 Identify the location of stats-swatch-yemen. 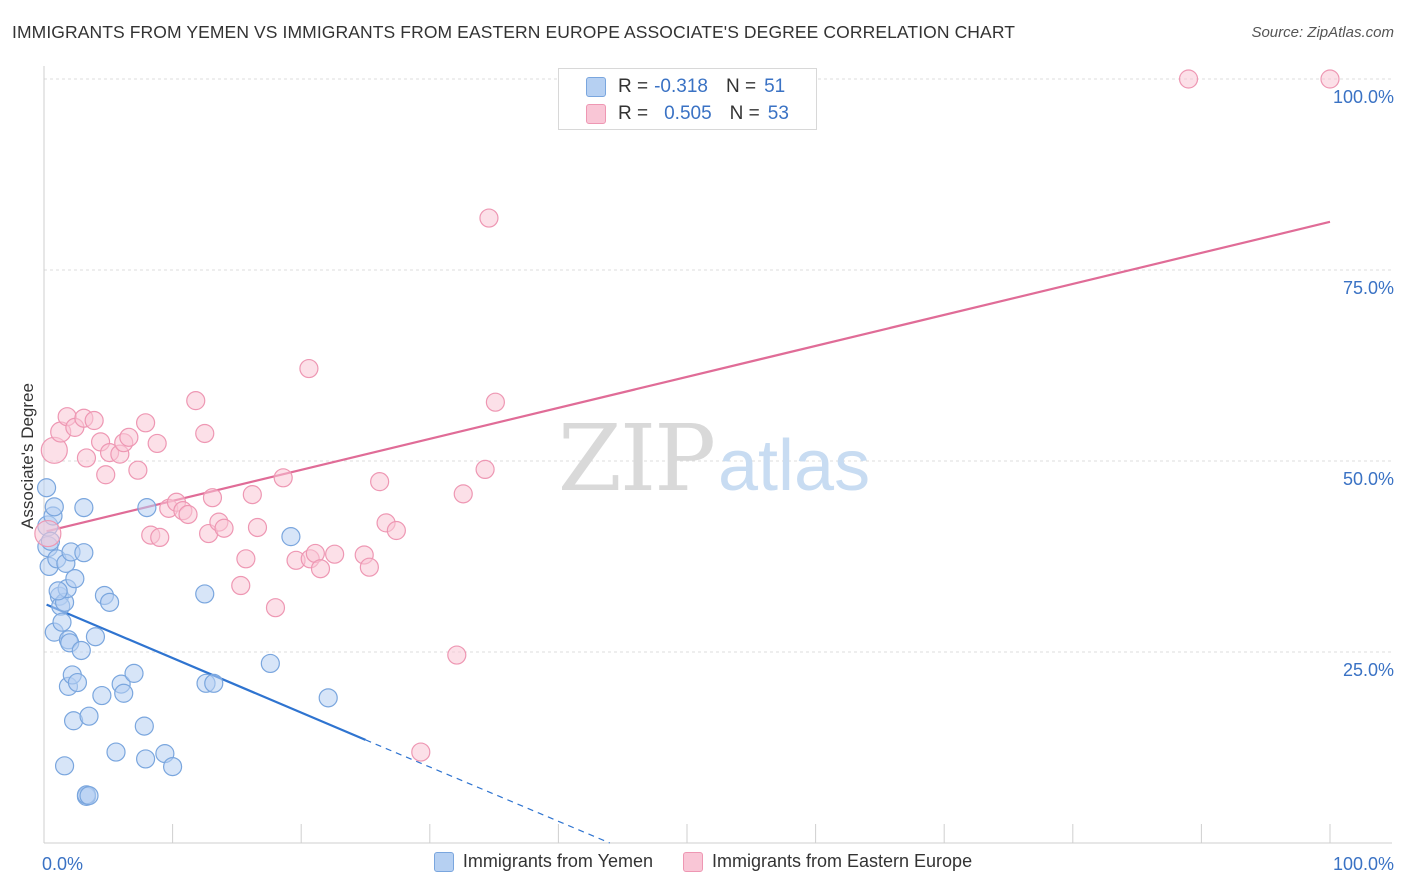
(596, 87).